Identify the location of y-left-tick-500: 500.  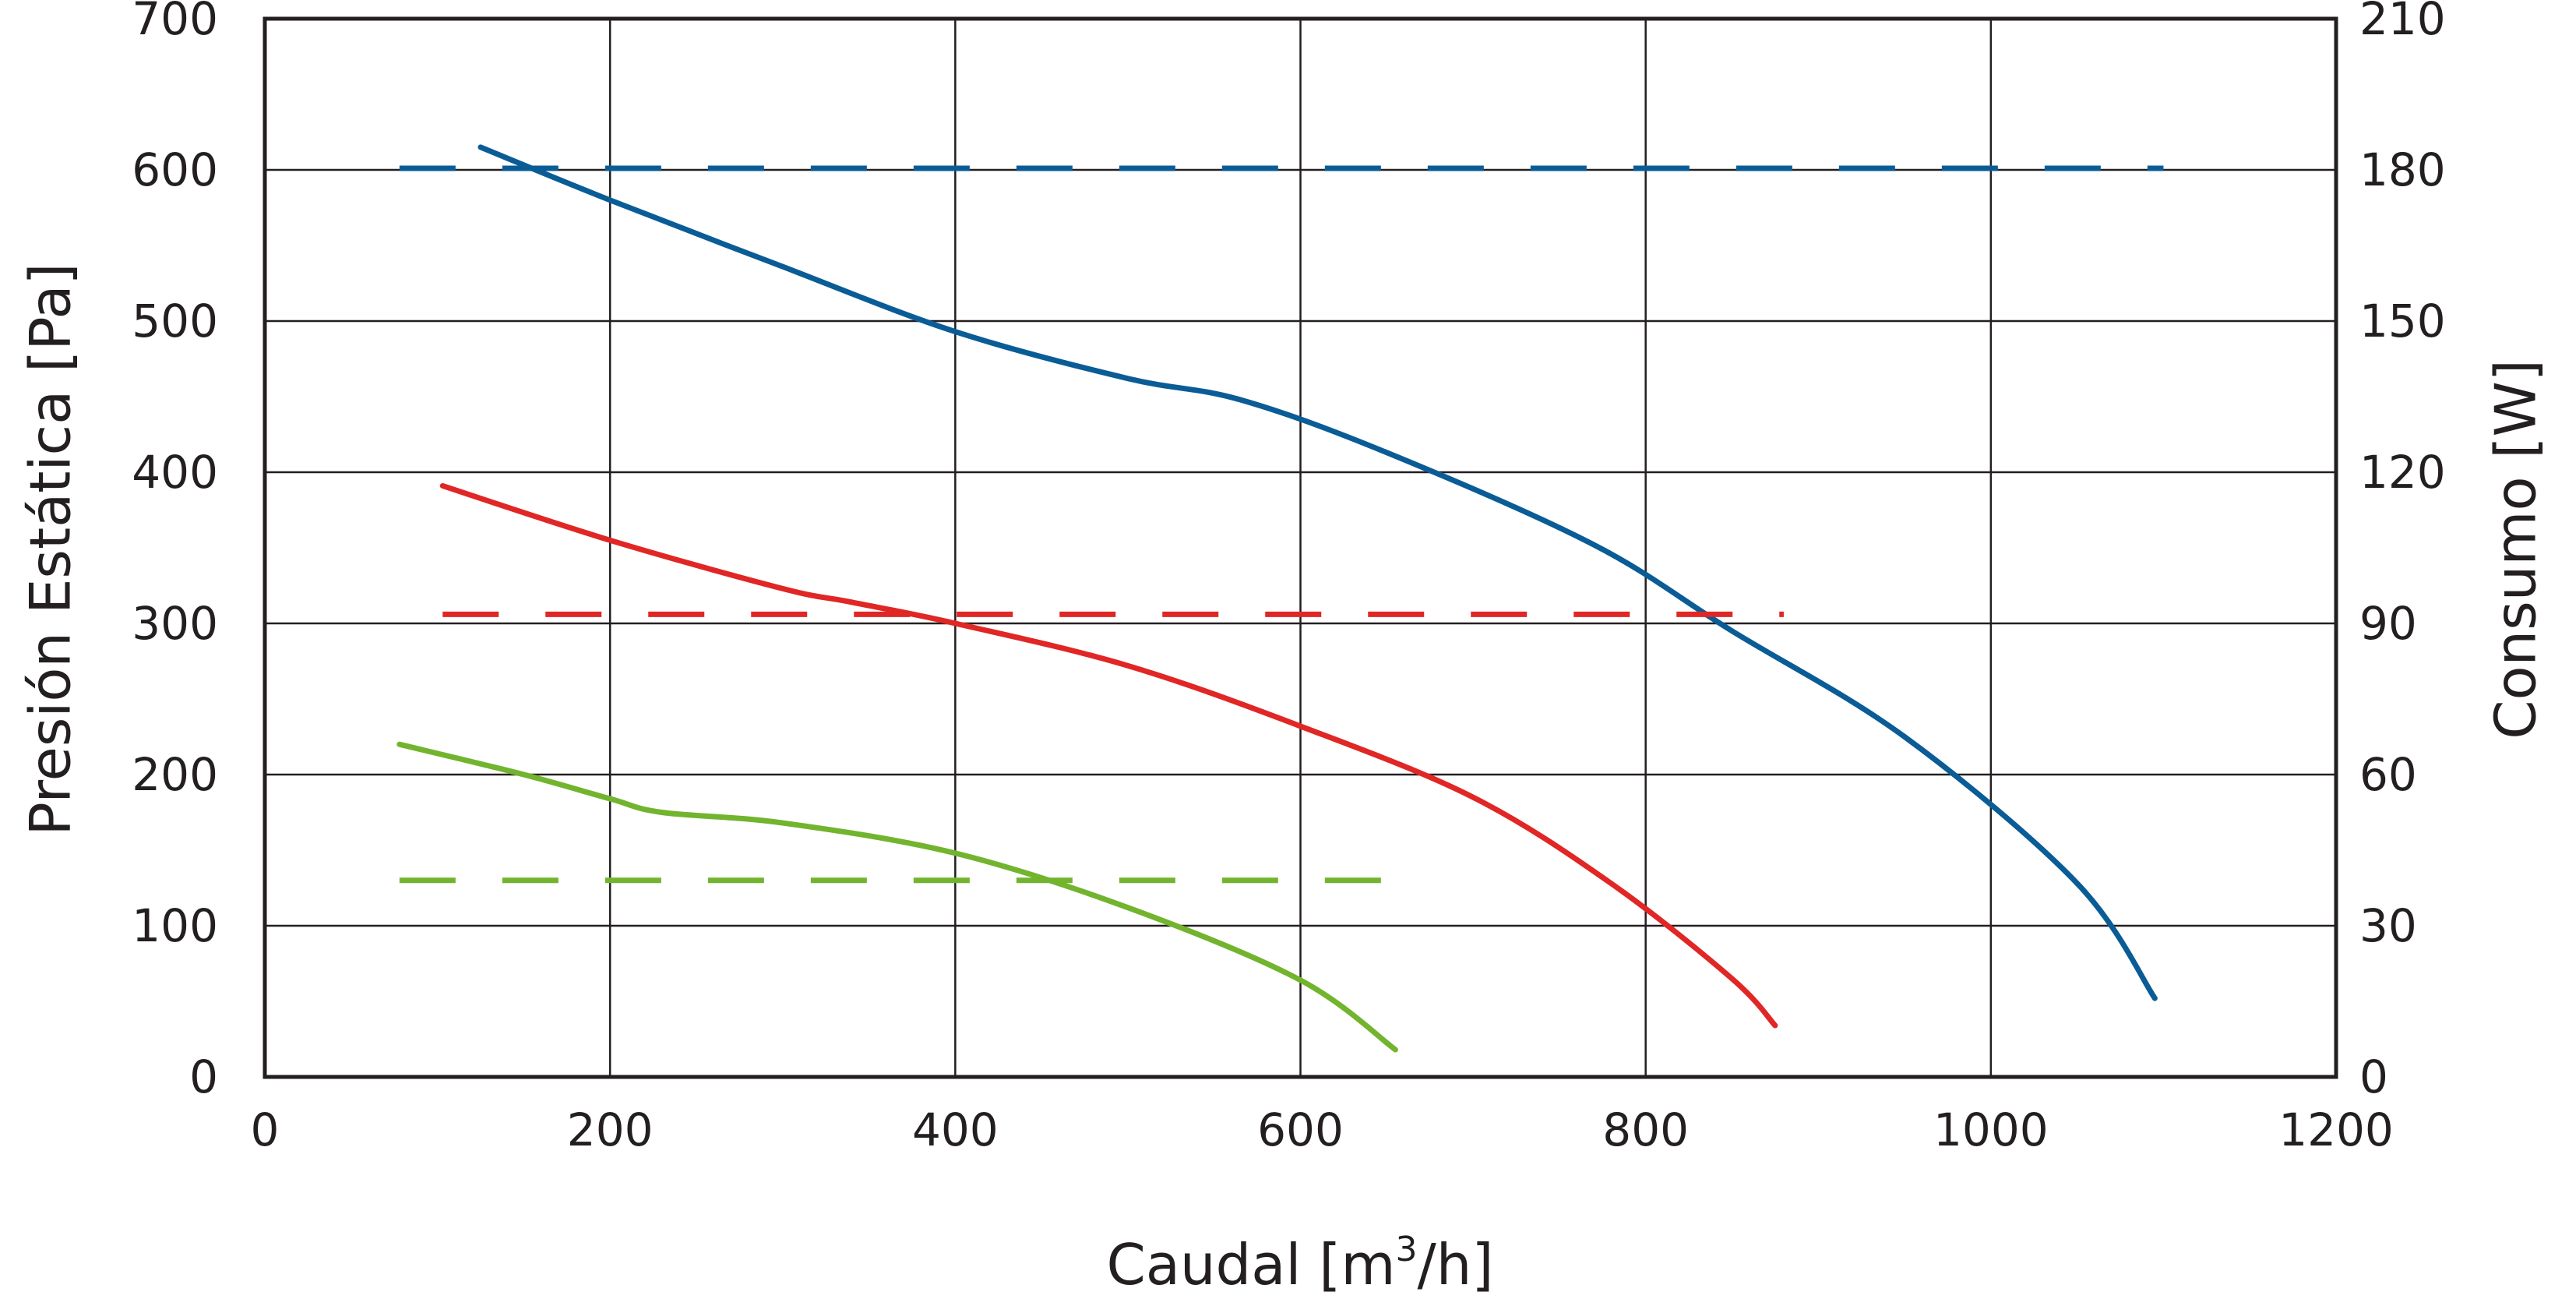
(175, 321).